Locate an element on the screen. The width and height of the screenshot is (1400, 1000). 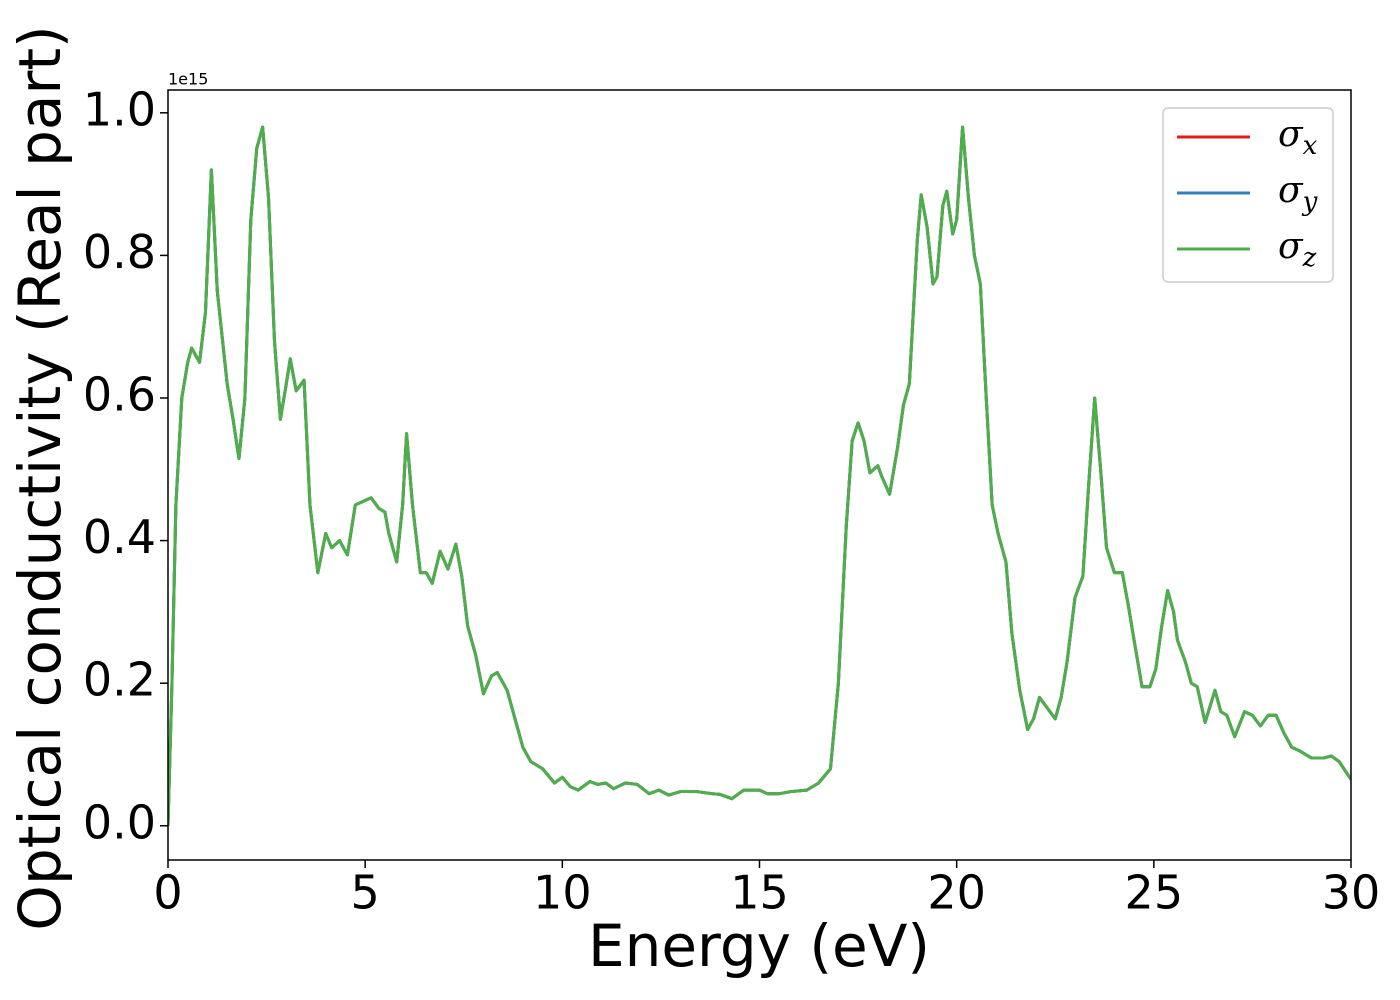
legend-label: σx is located at coordinates (1298, 137).